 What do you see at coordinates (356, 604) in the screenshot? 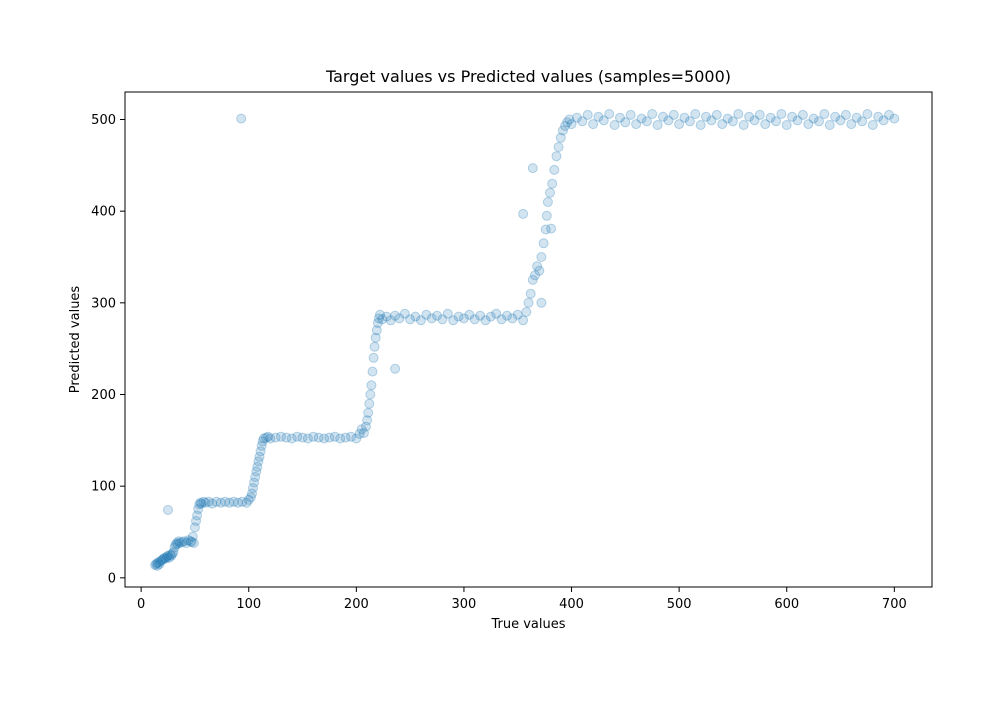
I see `x-tick-label: 200` at bounding box center [356, 604].